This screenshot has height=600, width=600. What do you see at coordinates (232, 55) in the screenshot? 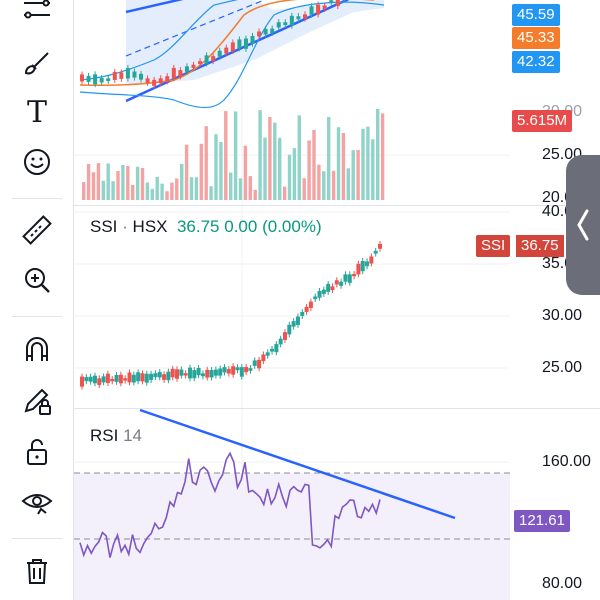
I see `bollinger-lower` at bounding box center [232, 55].